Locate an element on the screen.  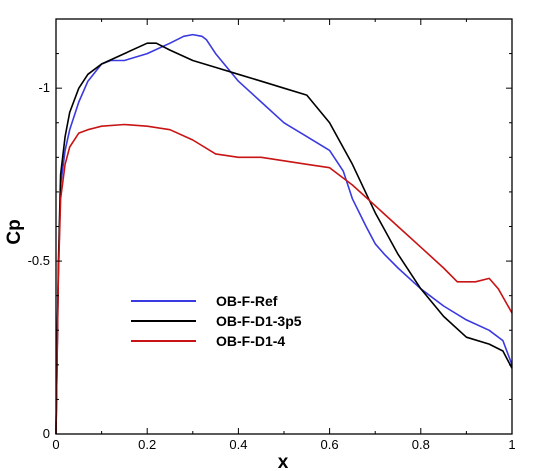
legend-label-2: OB-F-D1-4 is located at coordinates (250, 341).